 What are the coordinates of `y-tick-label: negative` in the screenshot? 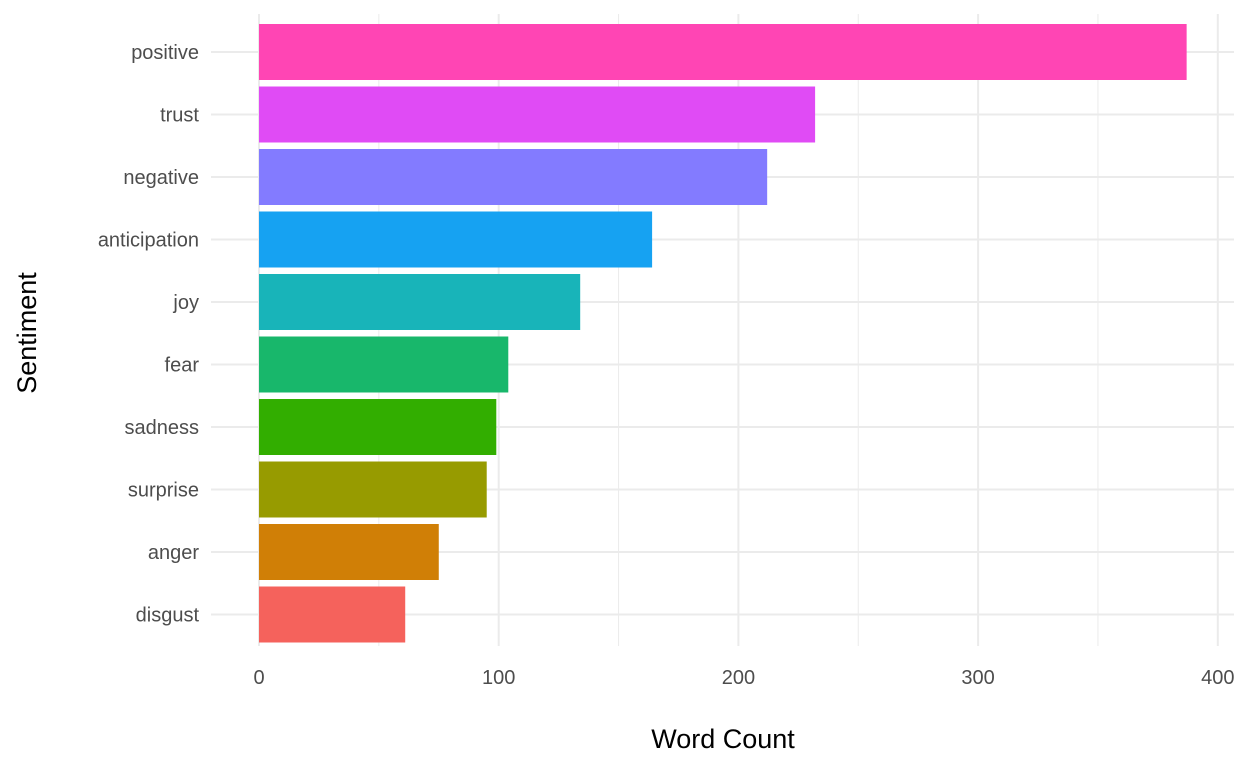 It's located at (161, 178).